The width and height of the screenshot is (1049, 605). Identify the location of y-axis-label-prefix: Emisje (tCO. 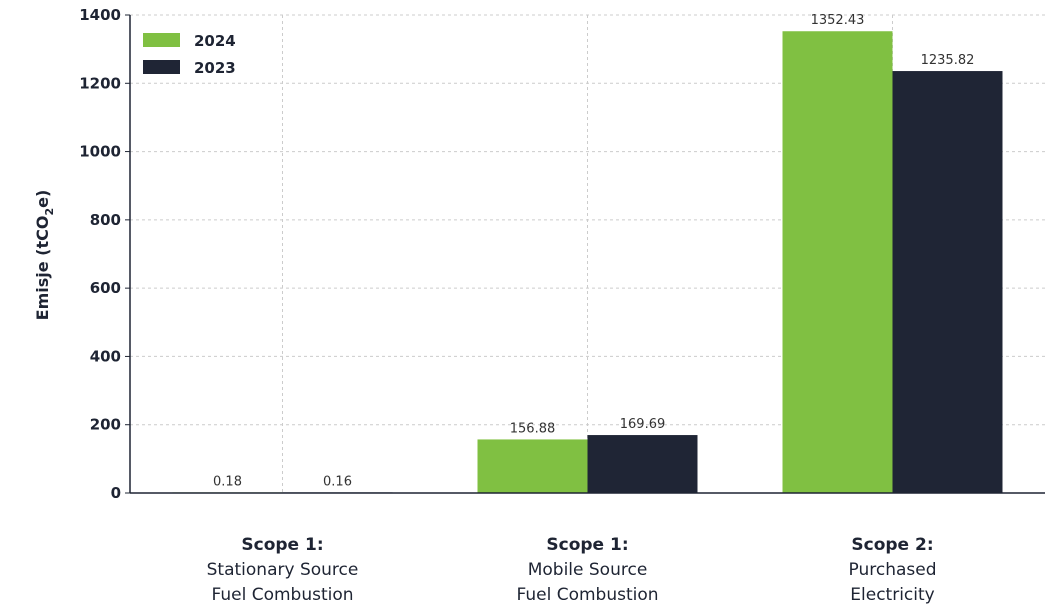
(42, 268).